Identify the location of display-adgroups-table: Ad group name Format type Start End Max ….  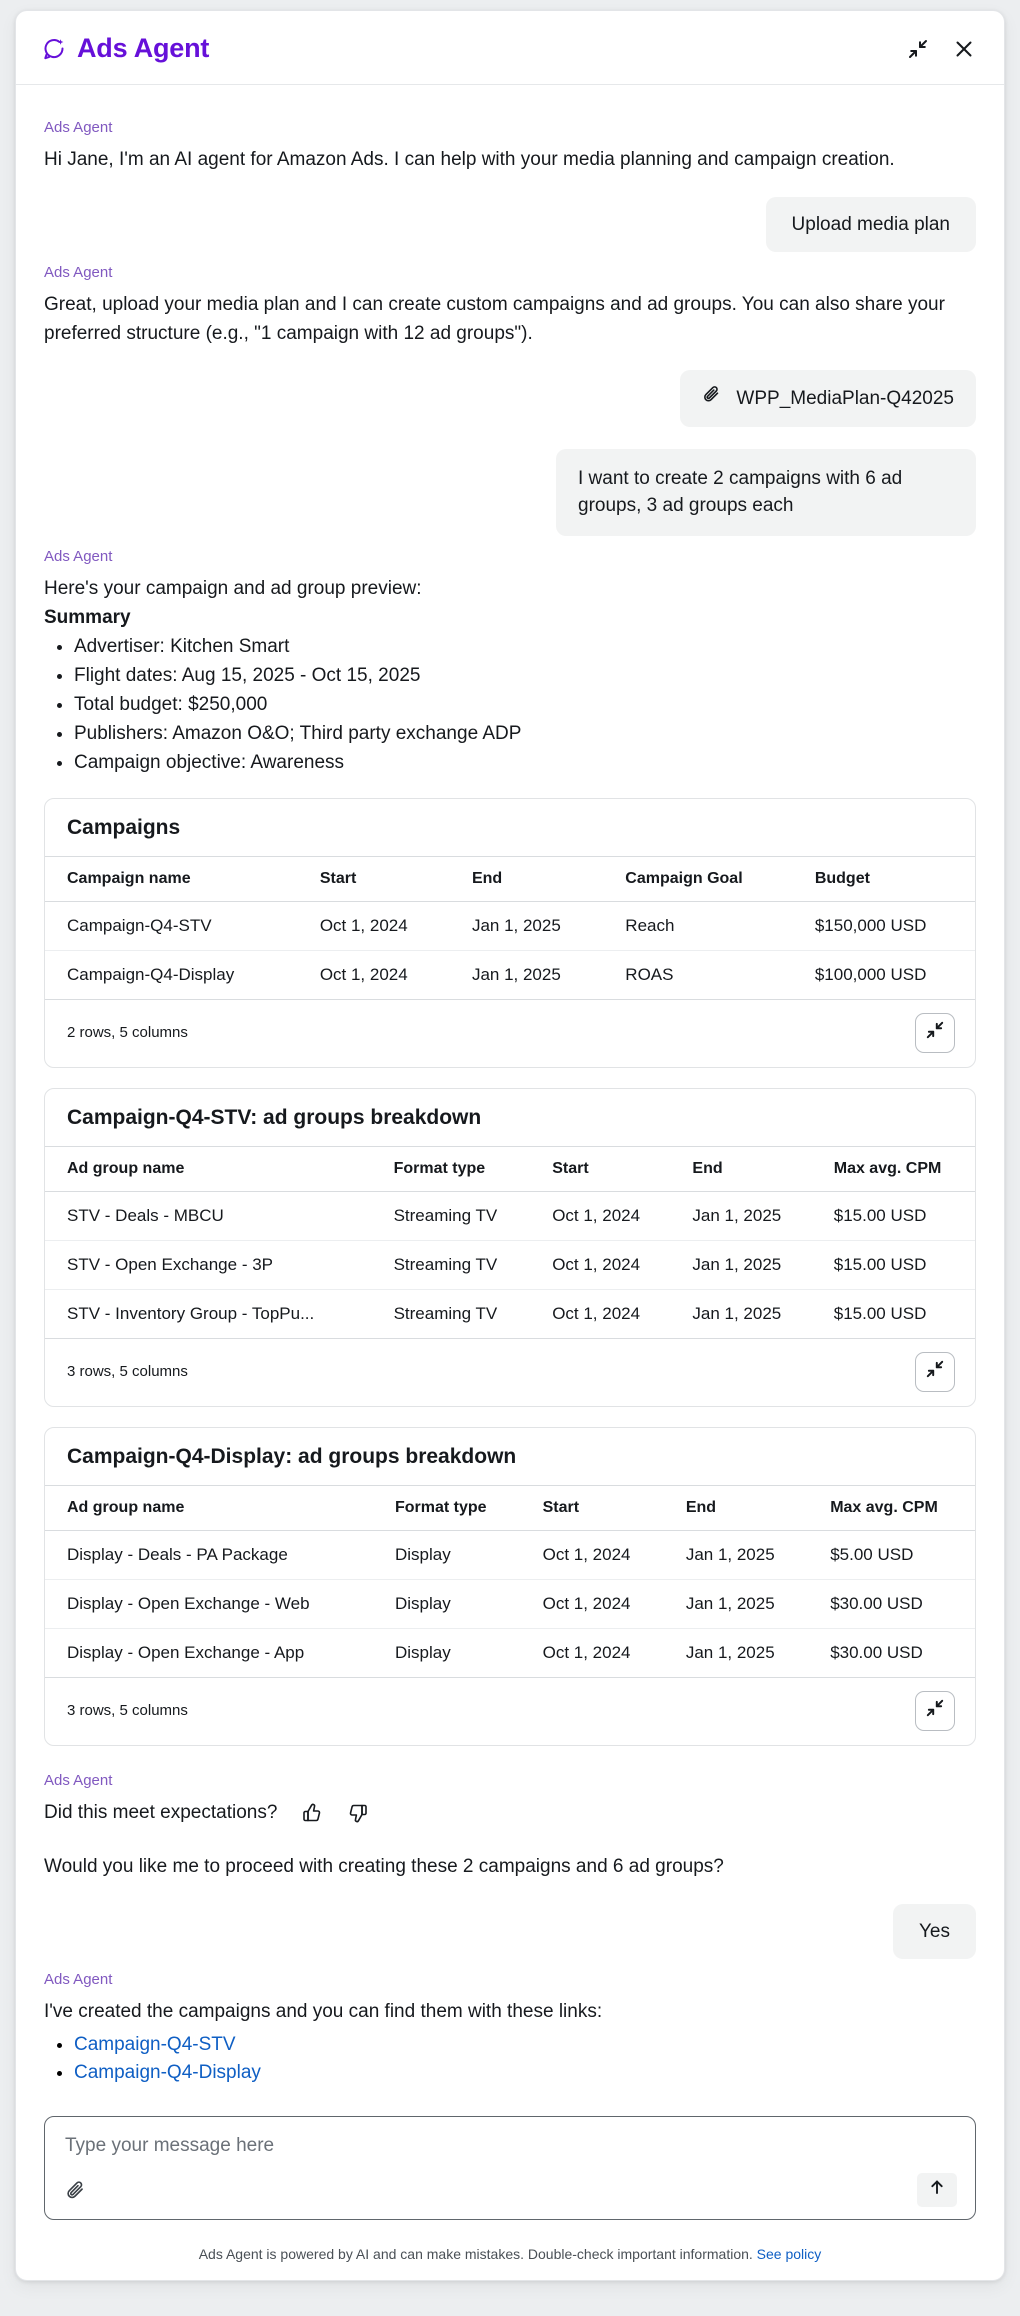
(510, 1581).